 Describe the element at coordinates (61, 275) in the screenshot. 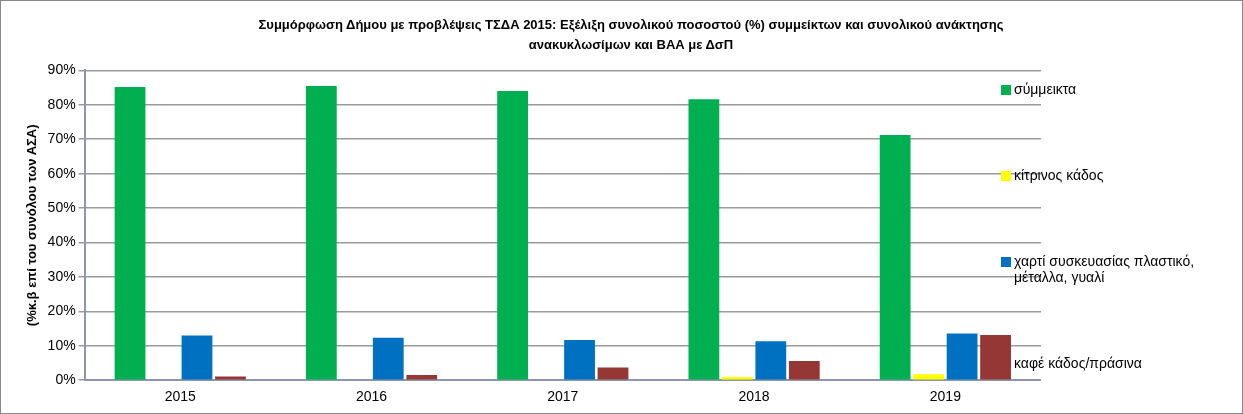

I see `y-tick-label: 30%` at that location.